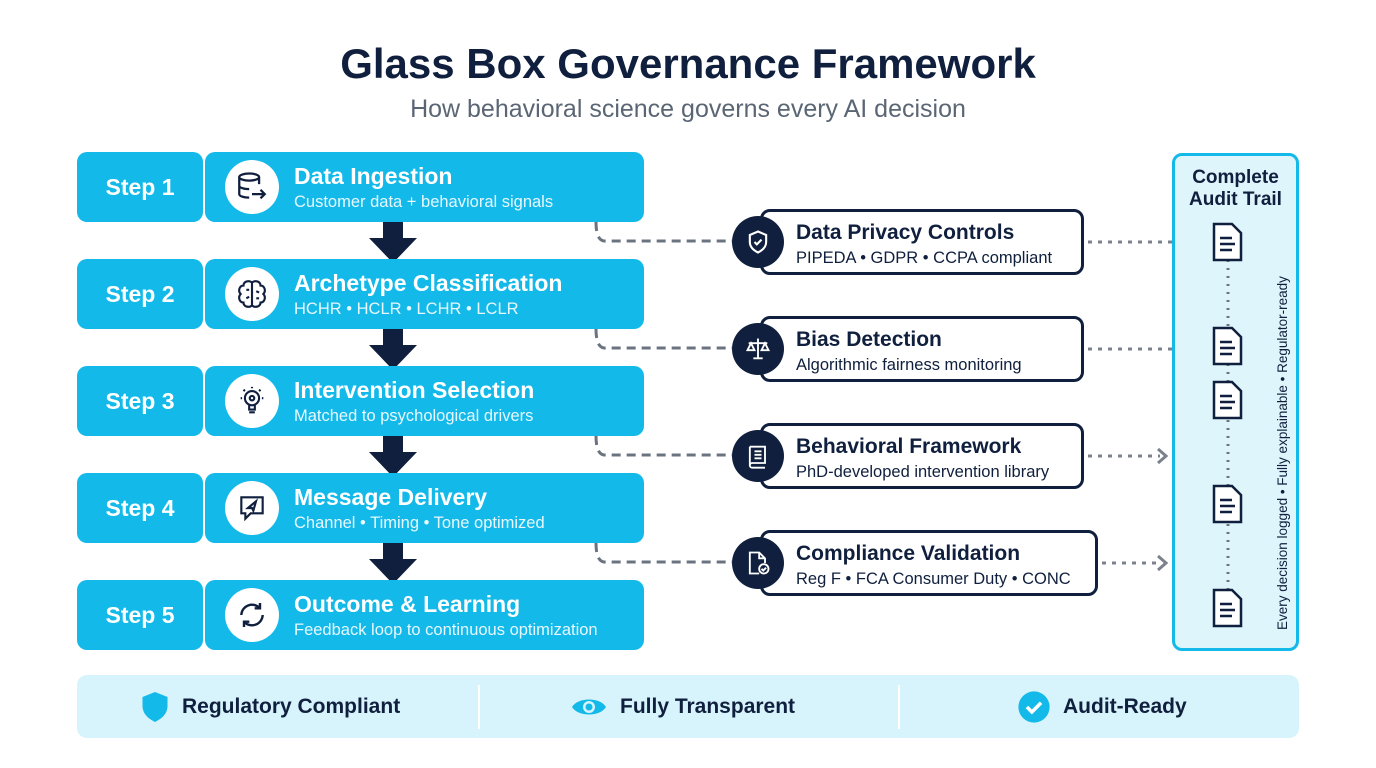  What do you see at coordinates (869, 339) in the screenshot?
I see `control-title: Bias Detection` at bounding box center [869, 339].